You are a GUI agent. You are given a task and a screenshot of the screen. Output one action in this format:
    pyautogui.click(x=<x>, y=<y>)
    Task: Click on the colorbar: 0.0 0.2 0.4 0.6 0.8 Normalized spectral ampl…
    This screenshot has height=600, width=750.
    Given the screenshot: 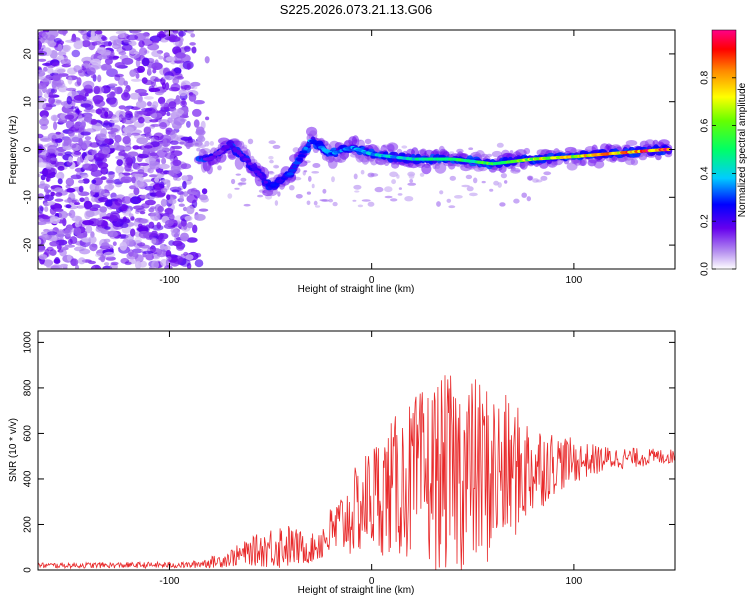 What is the action you would take?
    pyautogui.click(x=724, y=152)
    